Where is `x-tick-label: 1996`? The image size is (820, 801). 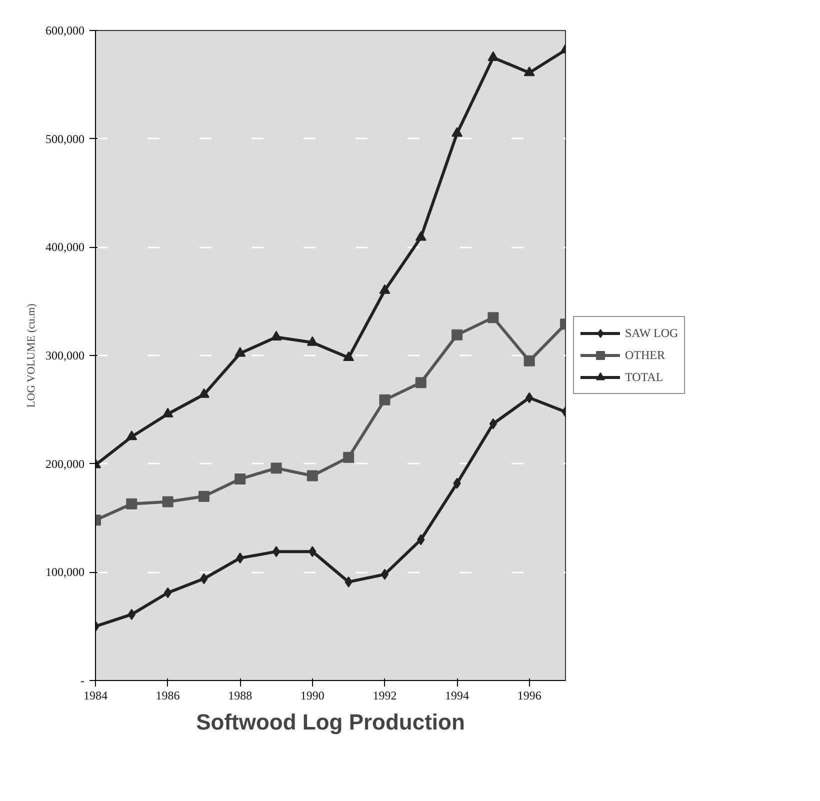
x-tick-label: 1996 is located at coordinates (529, 695).